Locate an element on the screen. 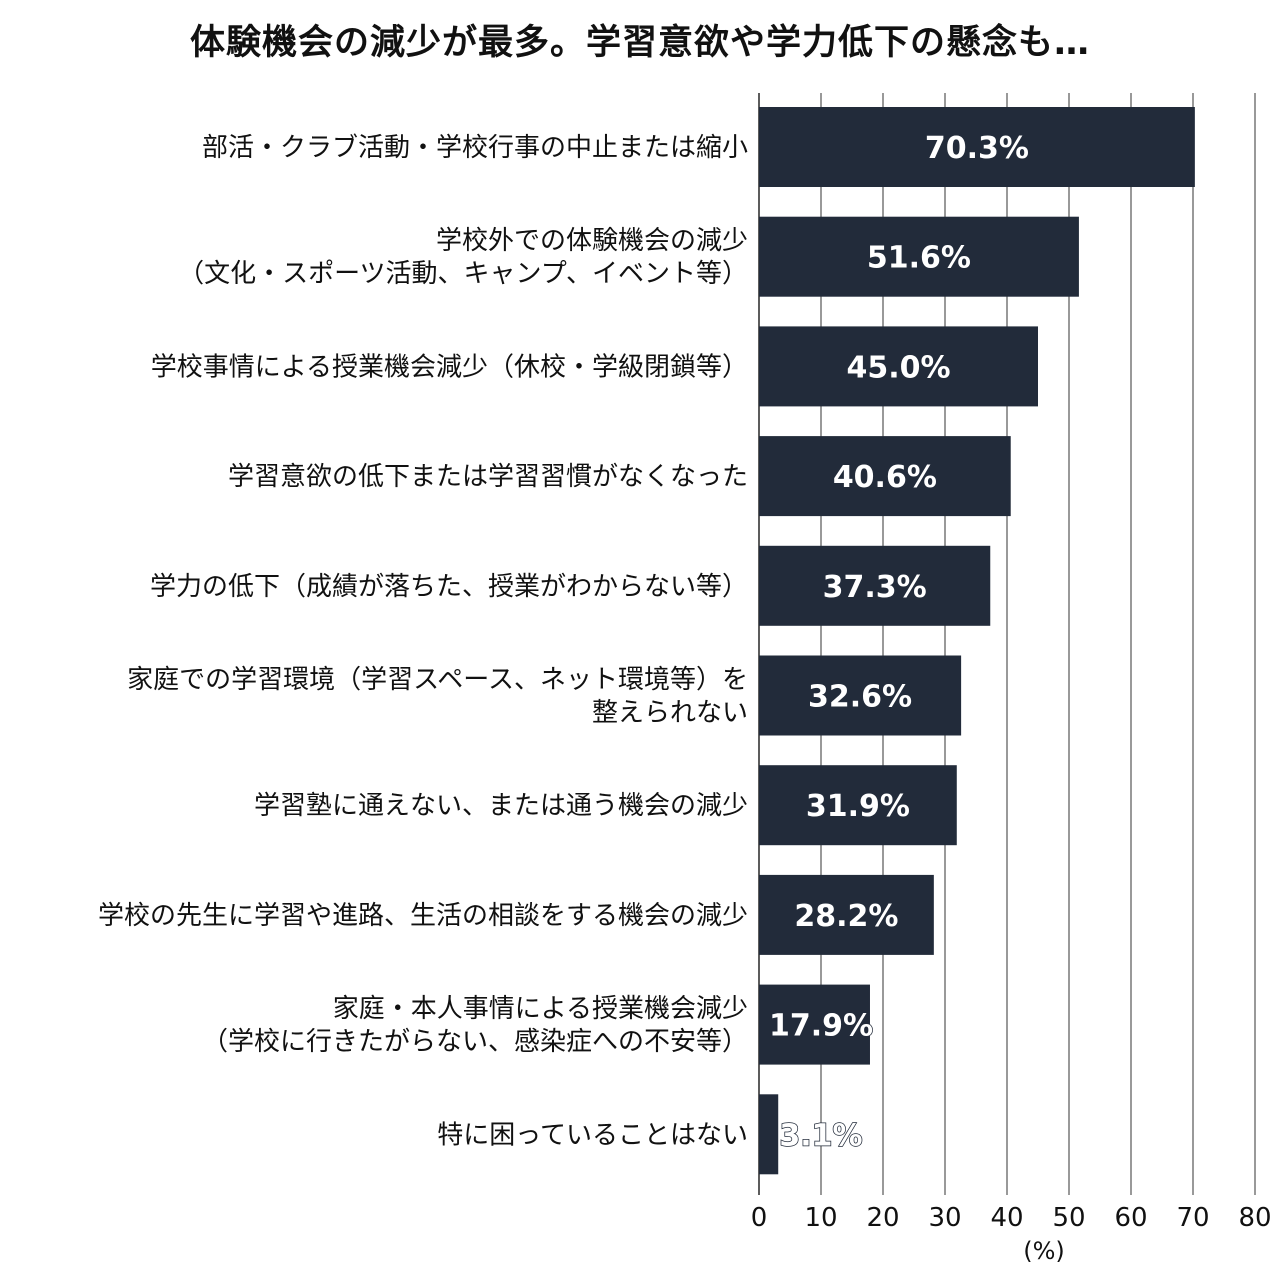 The image size is (1280, 1280). category-label: 家庭・本人事情による授業機会減少 is located at coordinates (540, 1009).